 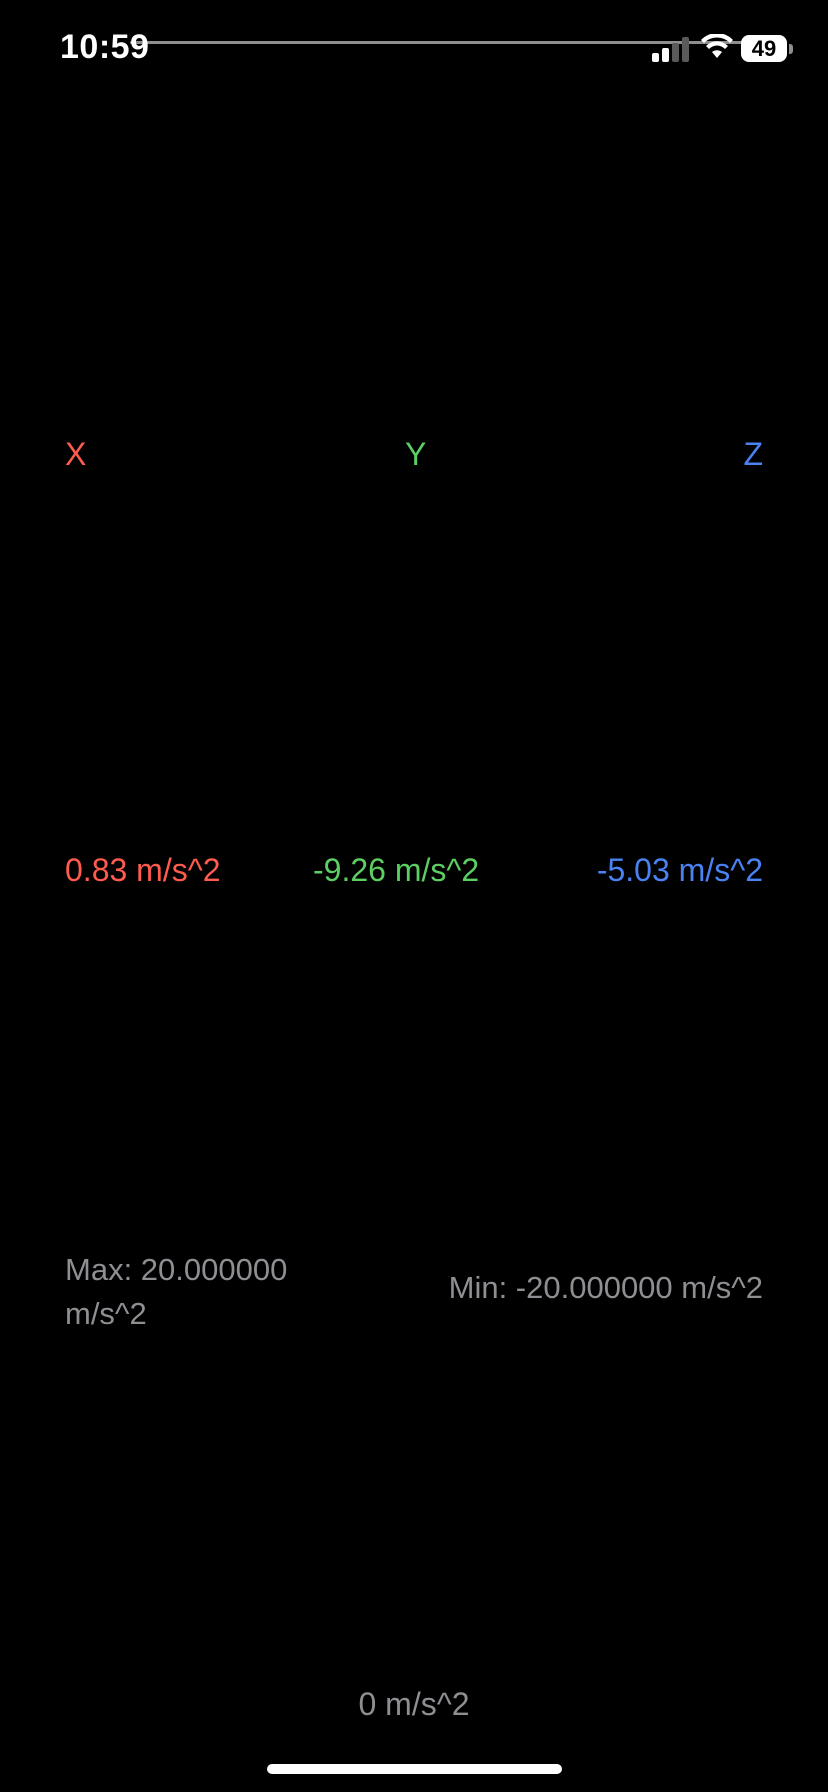 What do you see at coordinates (458, 42) in the screenshot?
I see `status-divider` at bounding box center [458, 42].